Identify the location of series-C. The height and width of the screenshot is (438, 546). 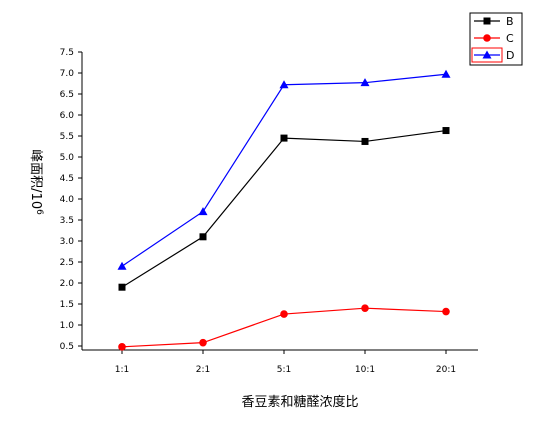
(284, 327).